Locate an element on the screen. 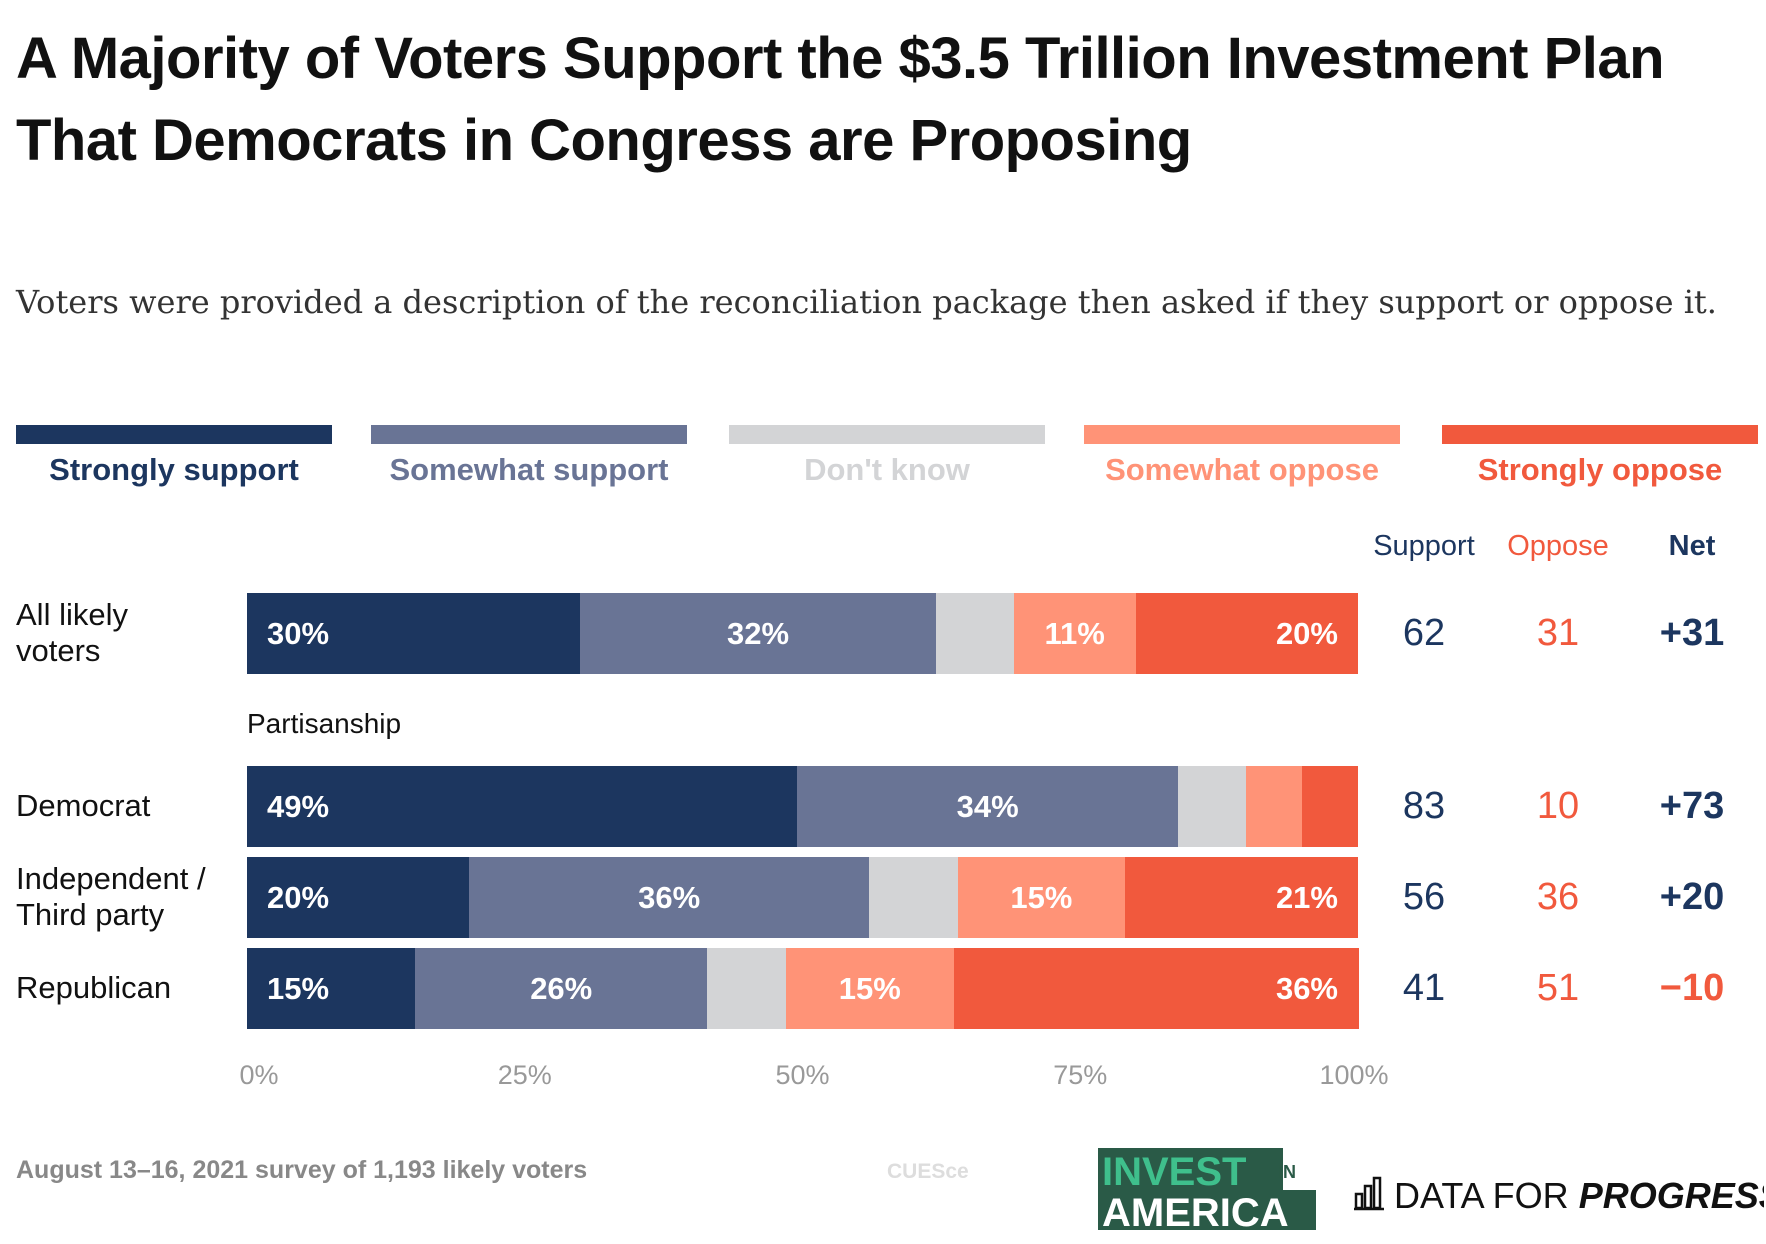 The height and width of the screenshot is (1244, 1766). support-value: 62 is located at coordinates (1424, 633).